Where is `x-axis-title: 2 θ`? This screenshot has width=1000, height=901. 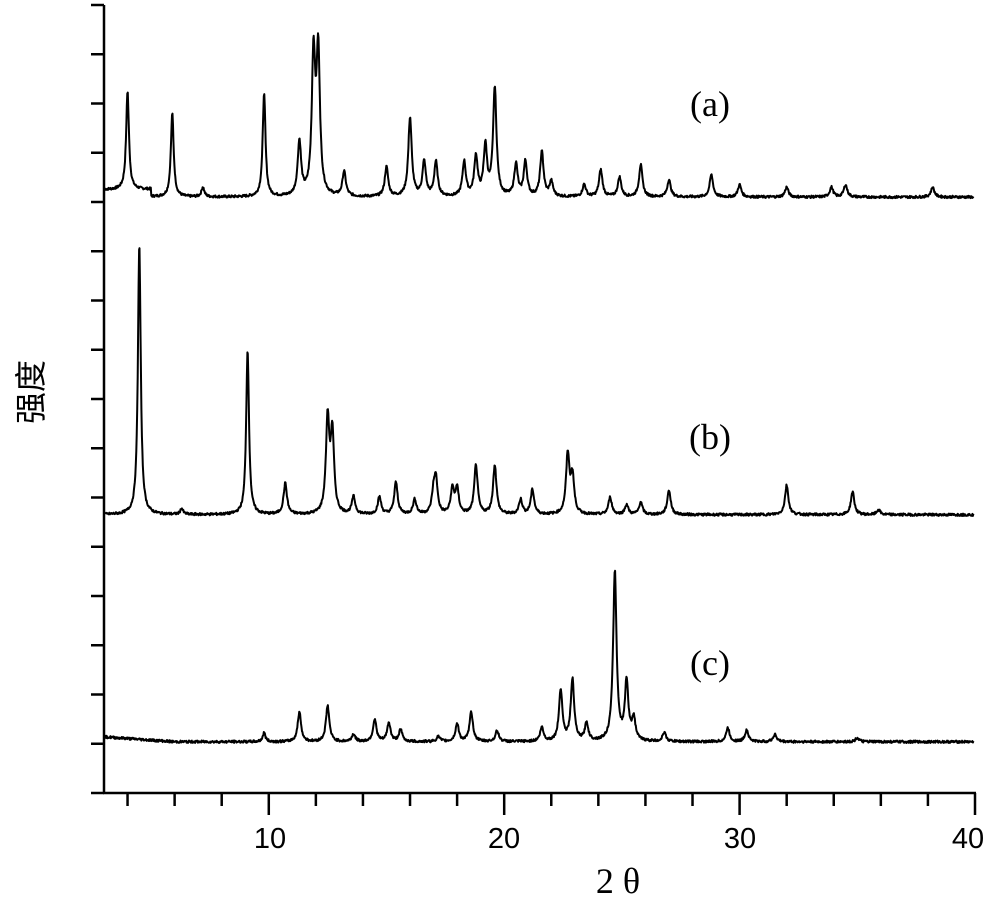 x-axis-title: 2 θ is located at coordinates (618, 881).